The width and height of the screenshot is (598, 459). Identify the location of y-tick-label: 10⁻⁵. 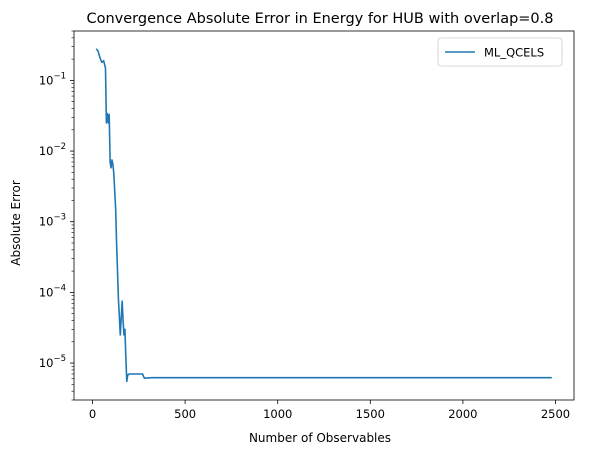
(52, 362).